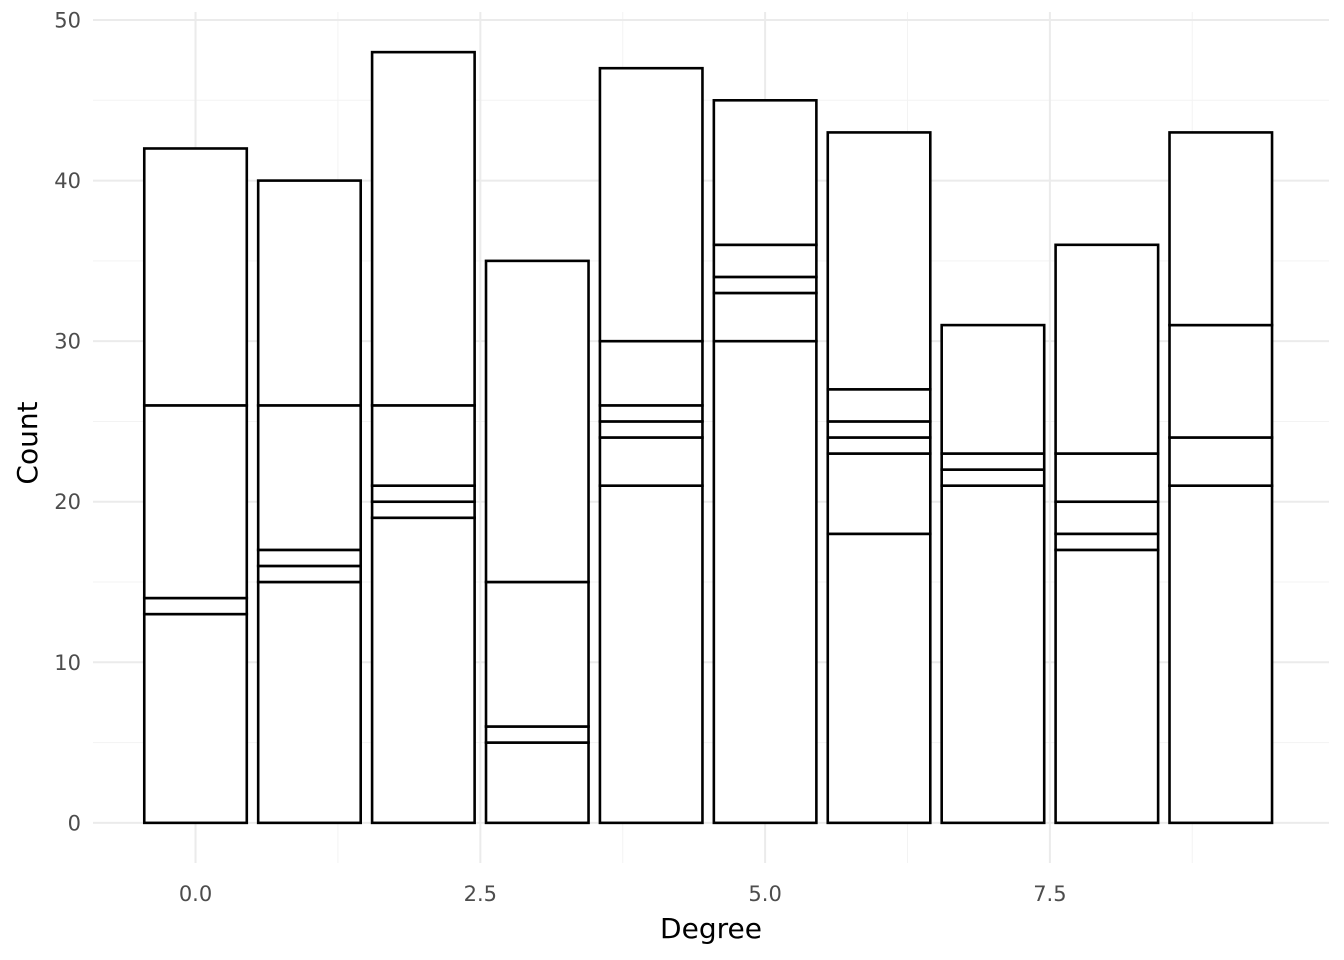 This screenshot has width=1344, height=960. Describe the element at coordinates (67, 502) in the screenshot. I see `y-tick-label: 20` at that location.